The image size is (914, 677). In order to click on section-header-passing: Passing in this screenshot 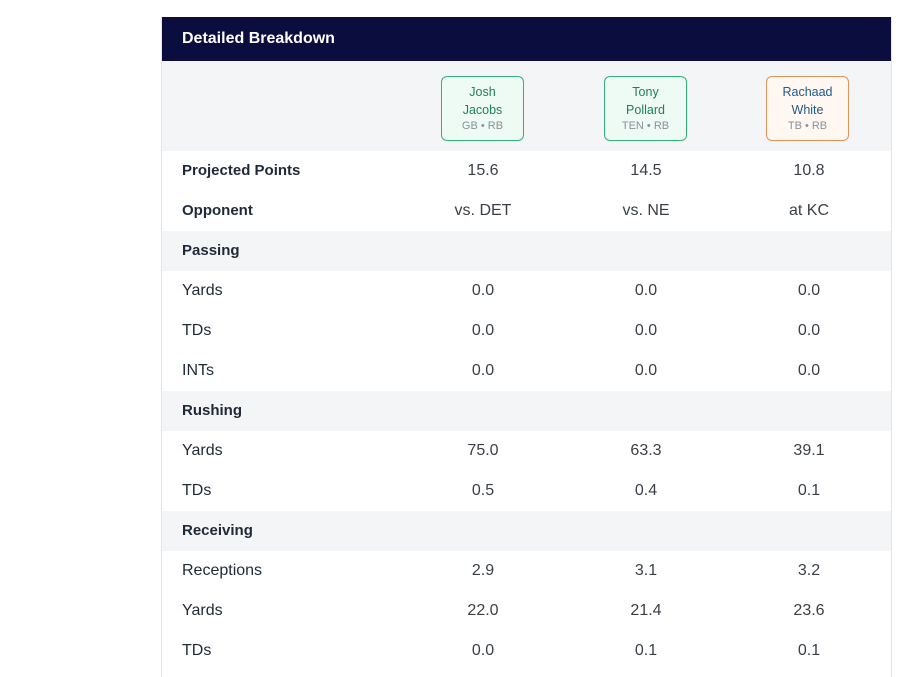, I will do `click(526, 251)`.